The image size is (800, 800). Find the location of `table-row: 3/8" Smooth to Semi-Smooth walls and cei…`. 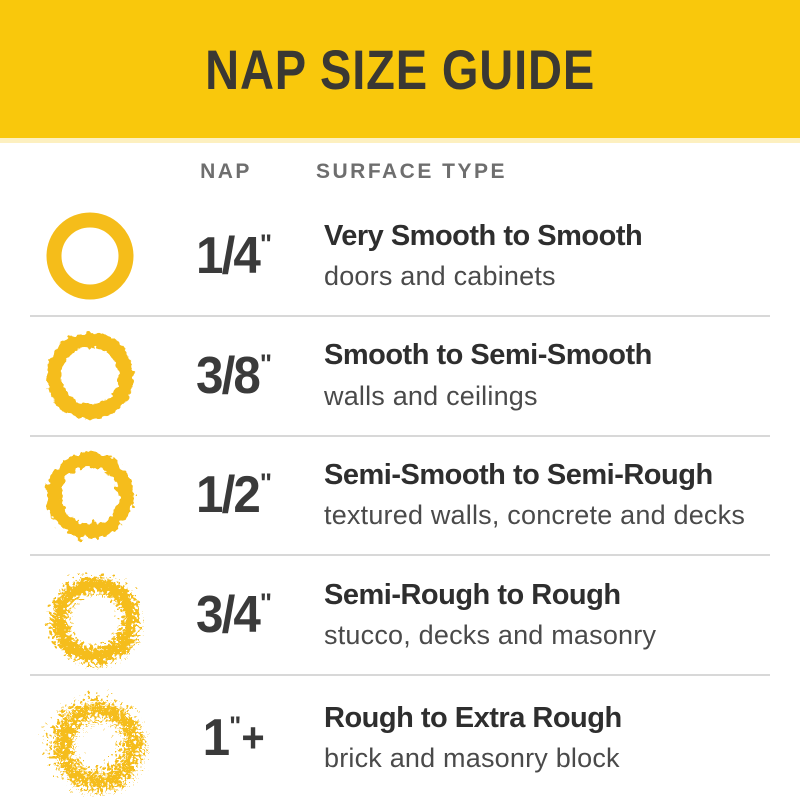

table-row: 3/8" Smooth to Semi-Smooth walls and cei… is located at coordinates (400, 377).